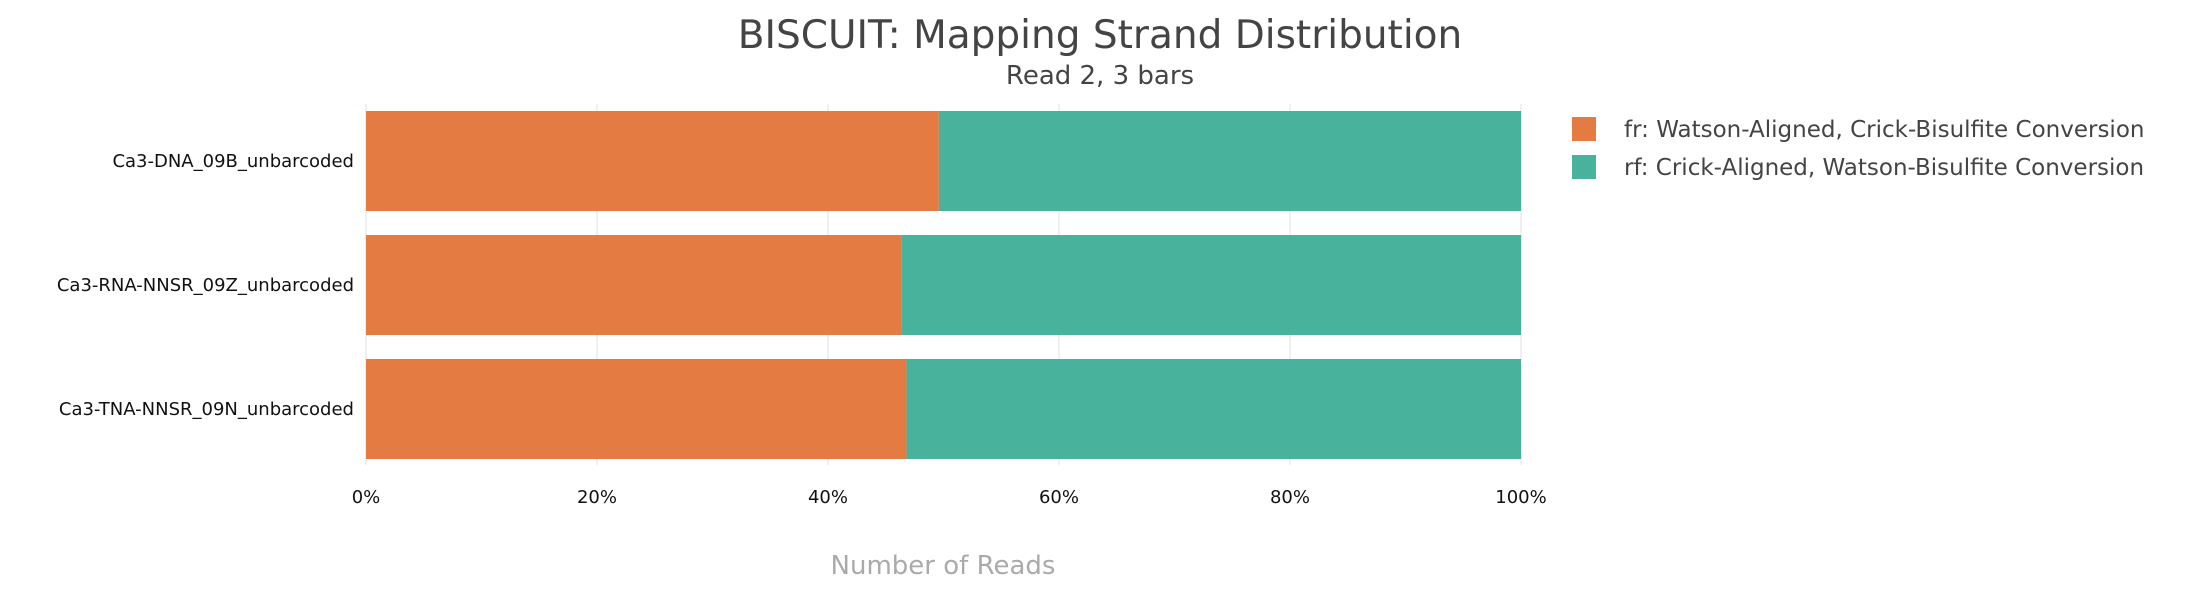  What do you see at coordinates (828, 497) in the screenshot?
I see `x-tick-label: 40%` at bounding box center [828, 497].